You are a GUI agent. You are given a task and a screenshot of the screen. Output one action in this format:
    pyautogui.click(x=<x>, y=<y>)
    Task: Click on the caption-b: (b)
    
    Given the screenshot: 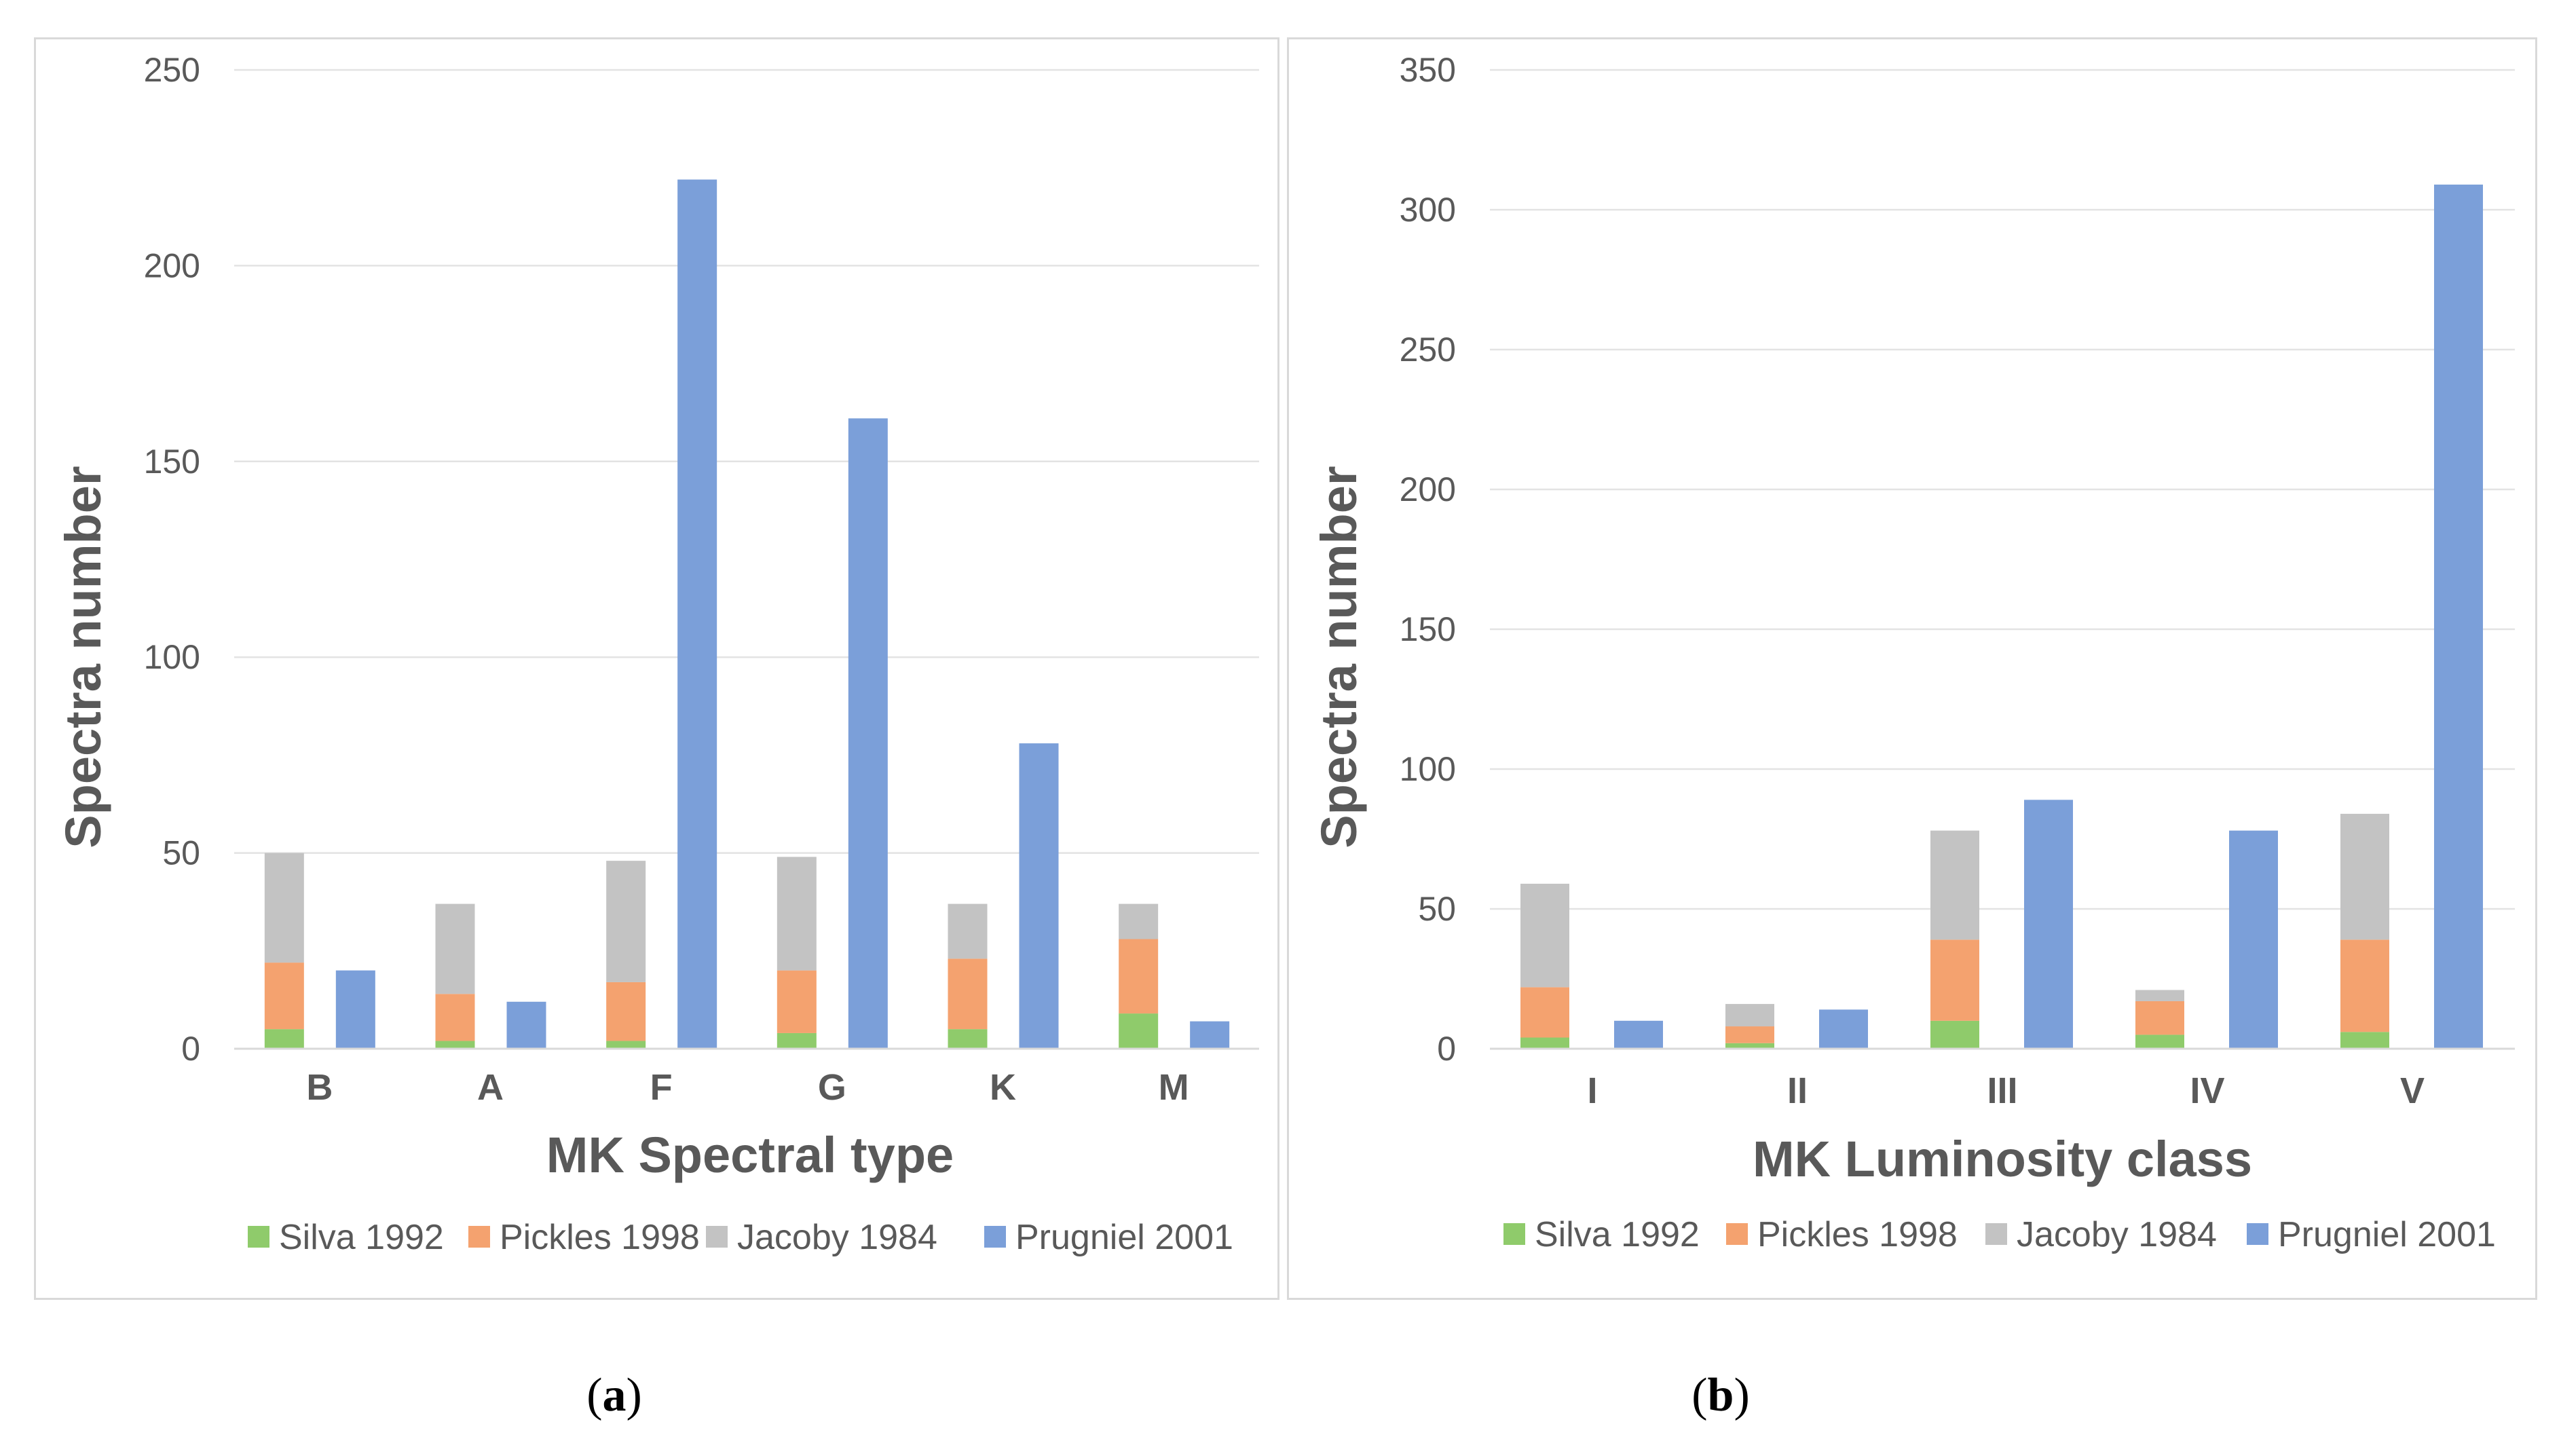 What is the action you would take?
    pyautogui.click(x=1720, y=1395)
    